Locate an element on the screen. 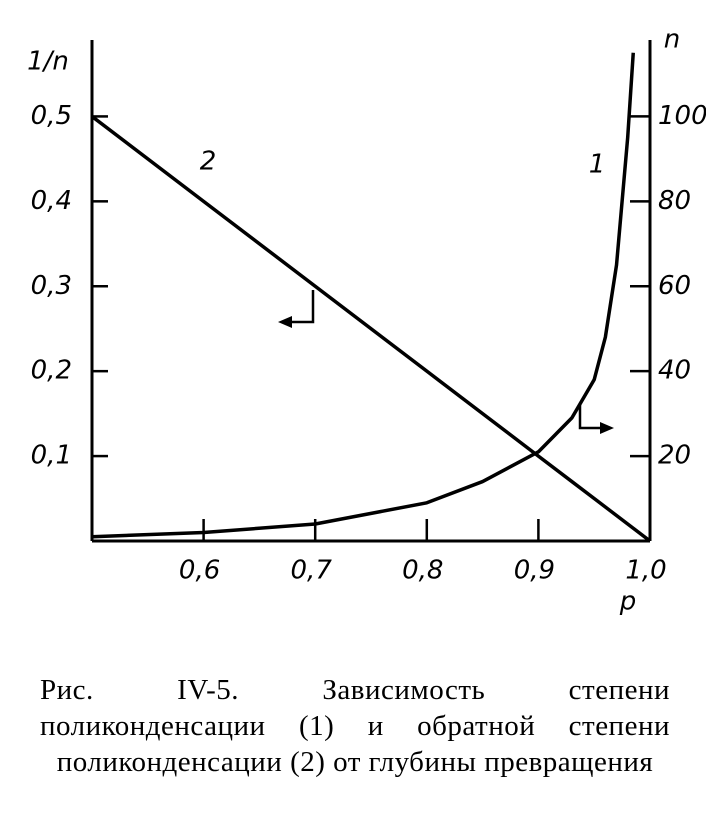 The height and width of the screenshot is (823, 706). x-tick-label: 0,9 is located at coordinates (534, 571).